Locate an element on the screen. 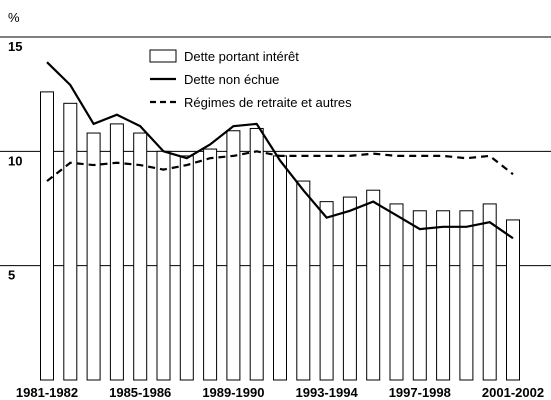 This screenshot has width=551, height=400. x-tick-label: 1989-1990 is located at coordinates (233, 392).